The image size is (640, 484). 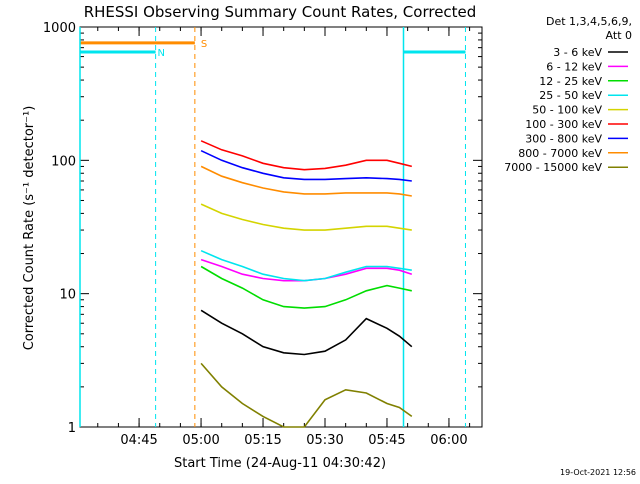 What do you see at coordinates (553, 167) in the screenshot?
I see `legend-entry-8: 7000 - 15000 keV` at bounding box center [553, 167].